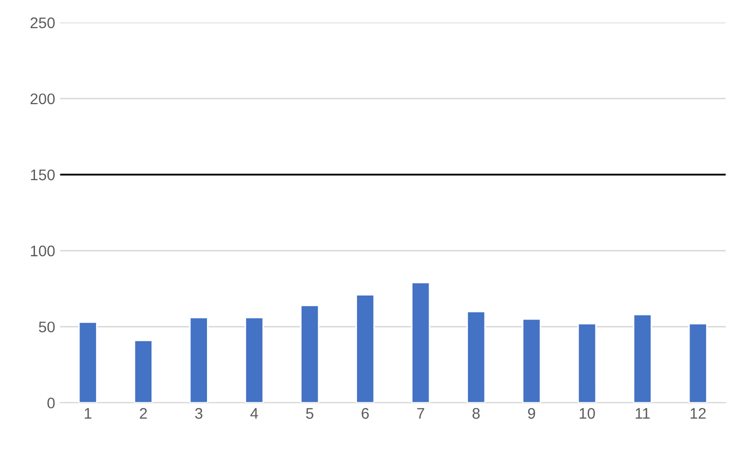 The image size is (752, 451). I want to click on x-tick-label: 6, so click(365, 413).